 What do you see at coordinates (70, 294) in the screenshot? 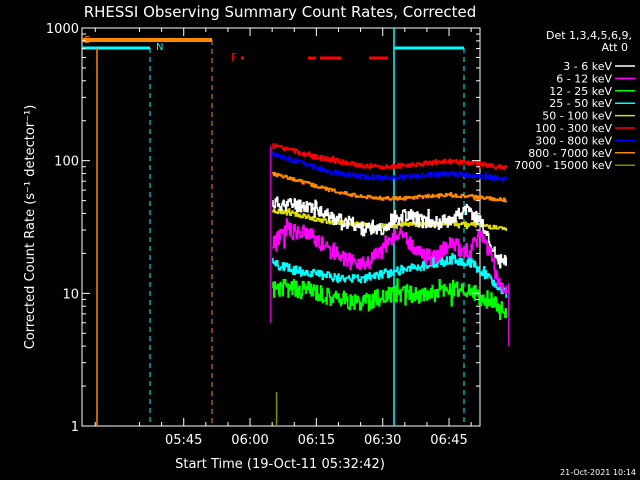
I see `y-tick-label: 10` at bounding box center [70, 294].